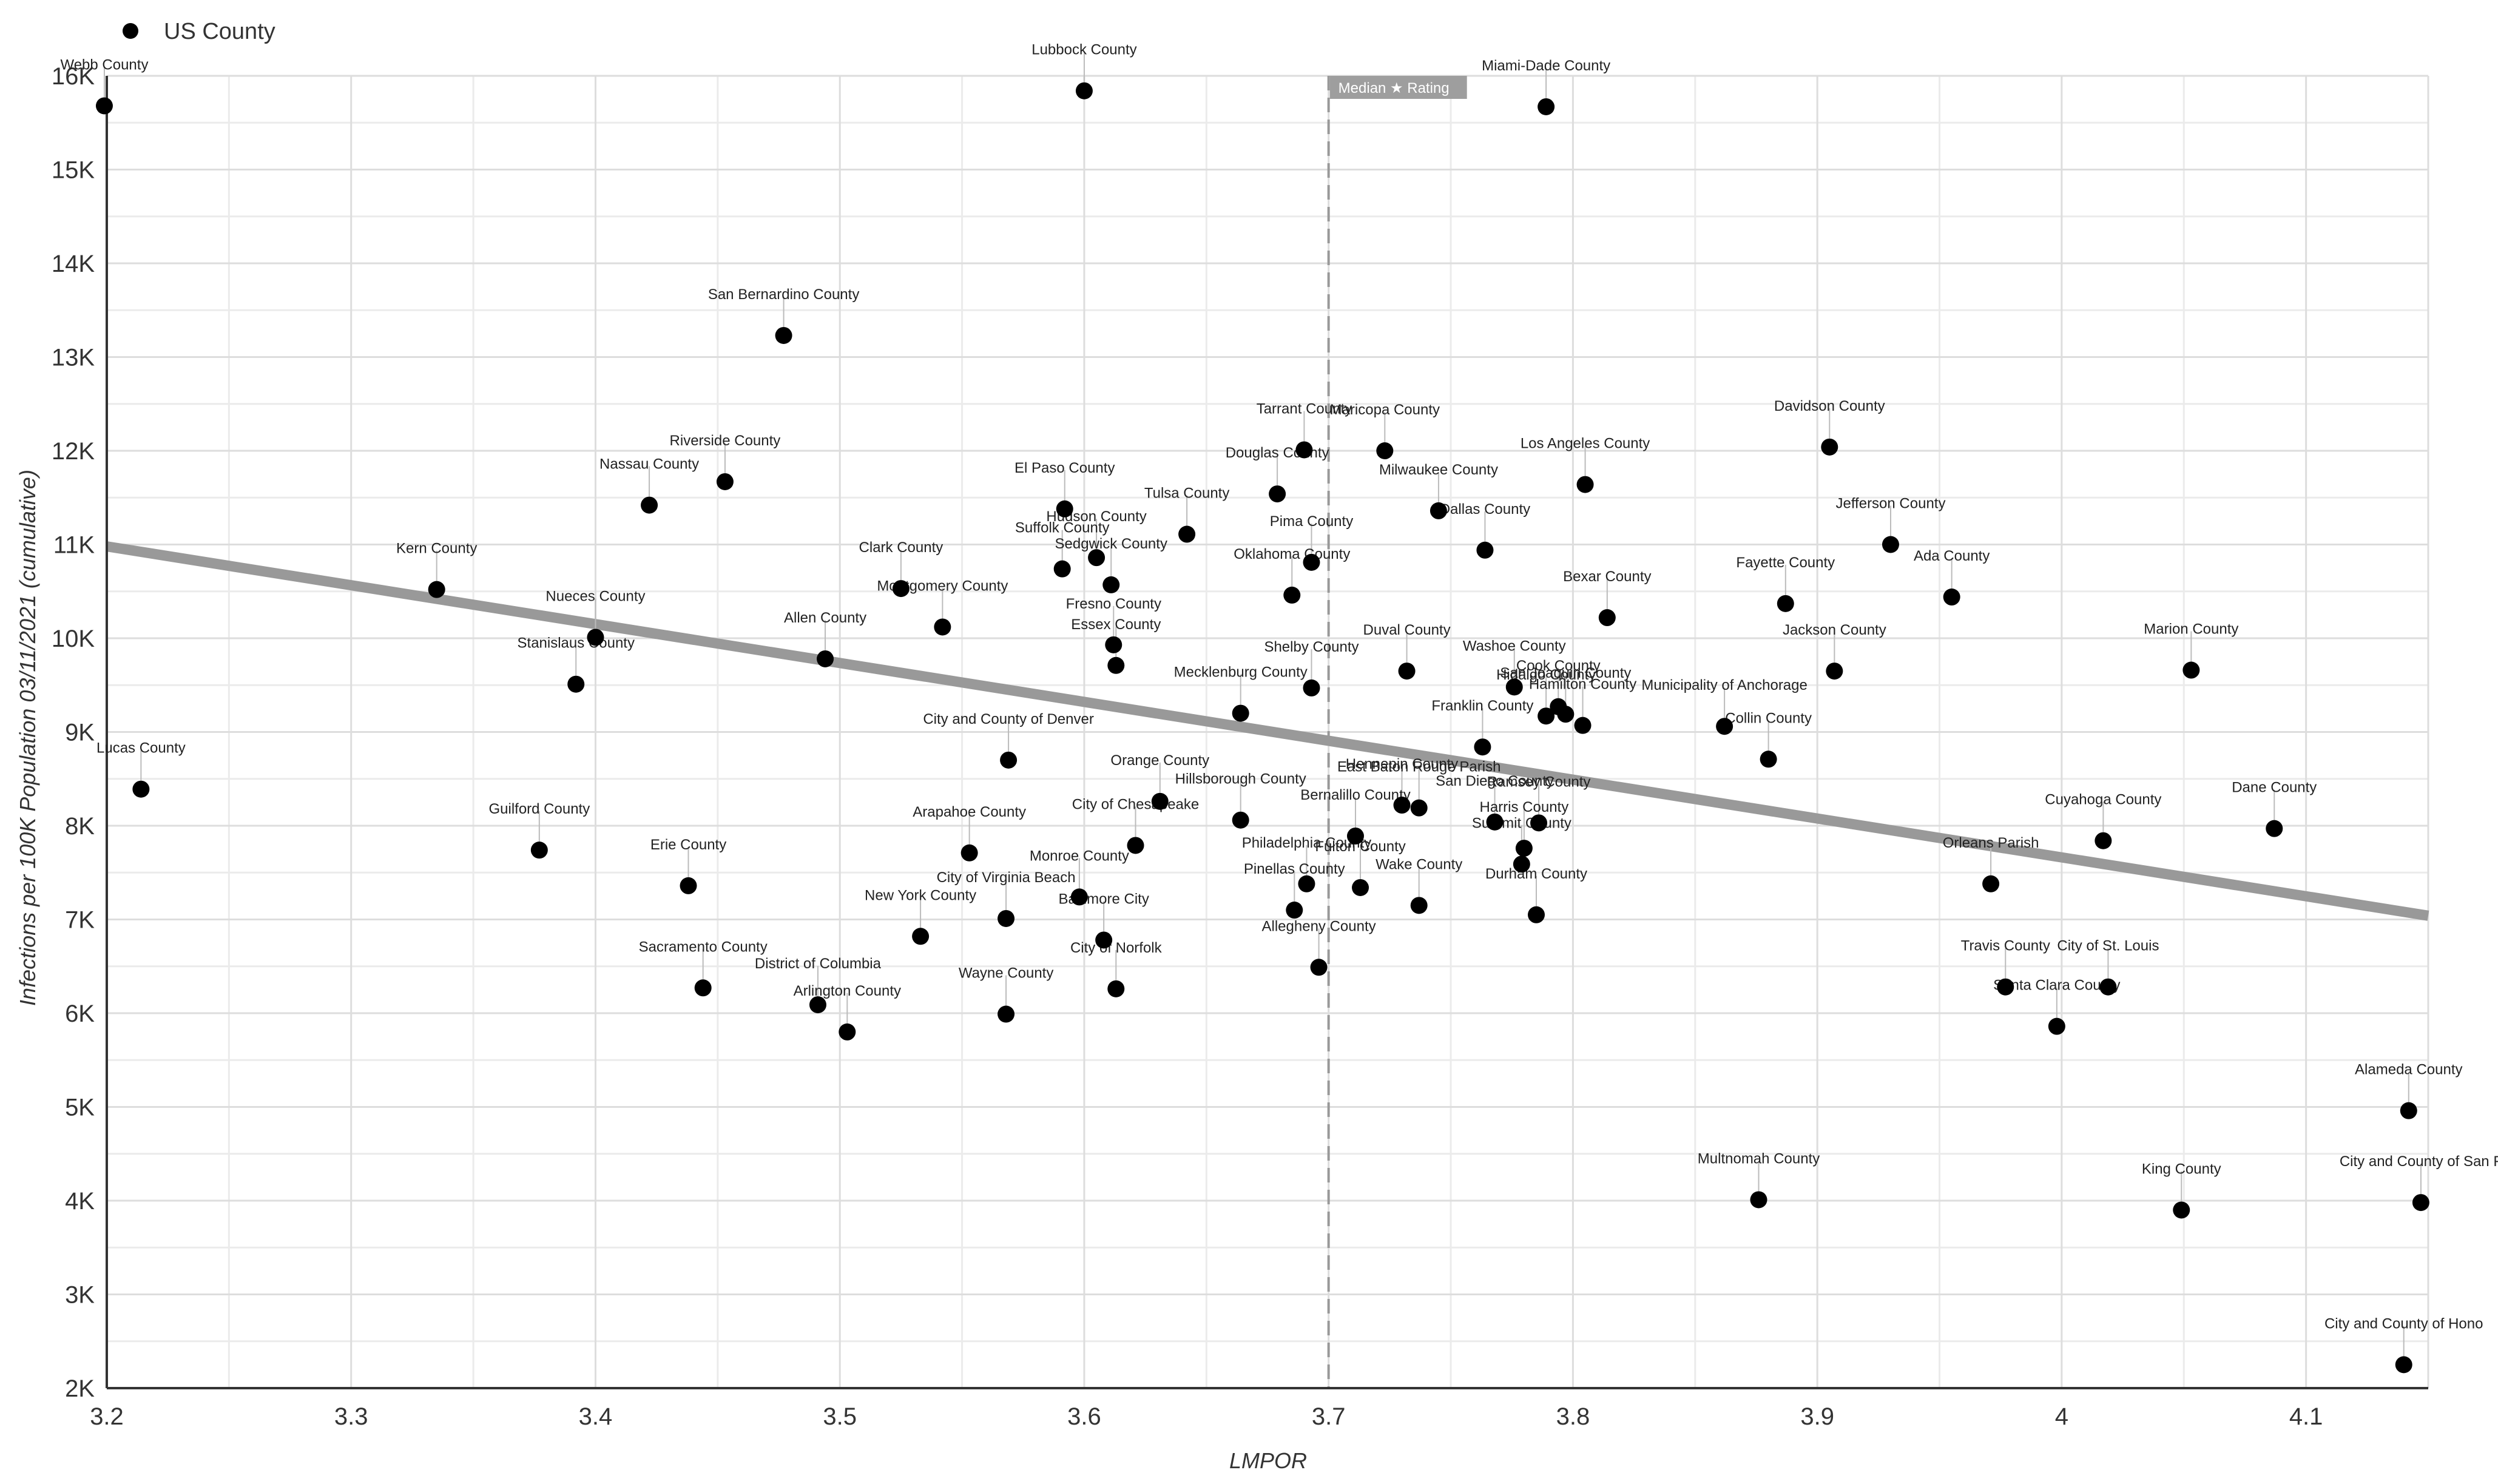 The width and height of the screenshot is (2498, 1484). What do you see at coordinates (2191, 629) in the screenshot?
I see `point-label: Marion County` at bounding box center [2191, 629].